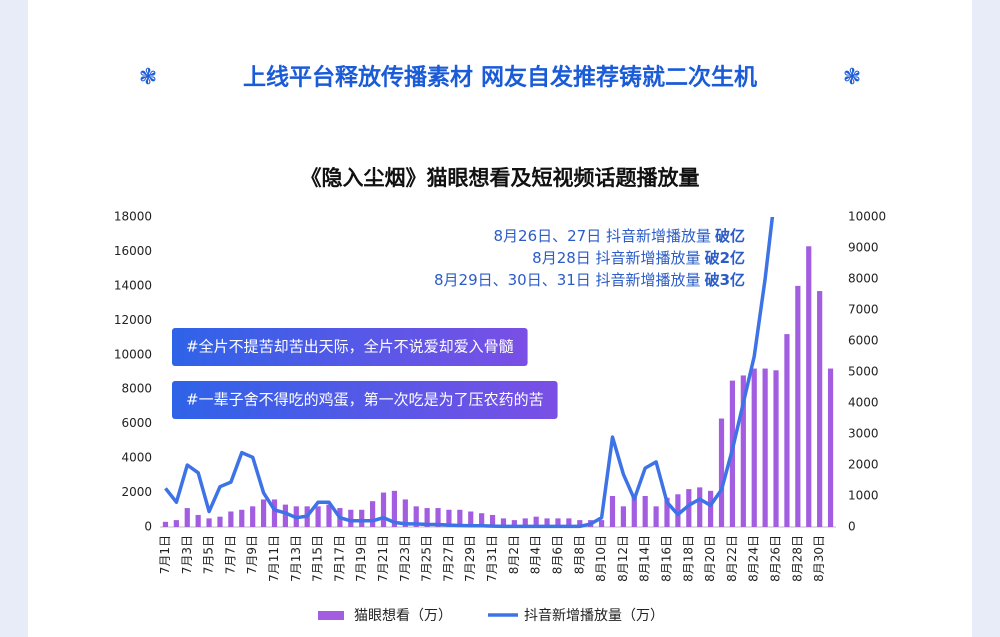  What do you see at coordinates (296, 558) in the screenshot?
I see `x-tick-label: 7月13日` at bounding box center [296, 558].